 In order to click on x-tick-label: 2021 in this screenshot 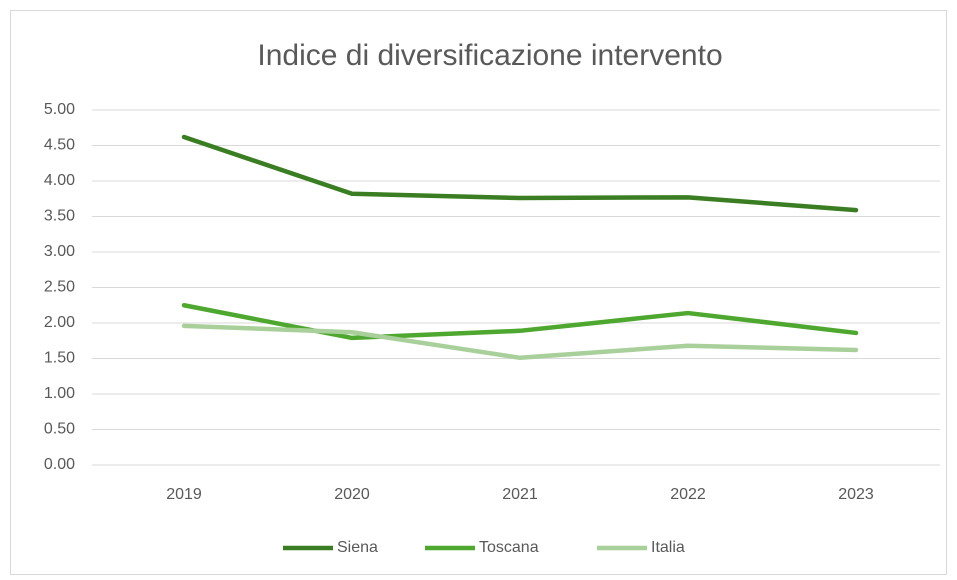, I will do `click(520, 494)`.